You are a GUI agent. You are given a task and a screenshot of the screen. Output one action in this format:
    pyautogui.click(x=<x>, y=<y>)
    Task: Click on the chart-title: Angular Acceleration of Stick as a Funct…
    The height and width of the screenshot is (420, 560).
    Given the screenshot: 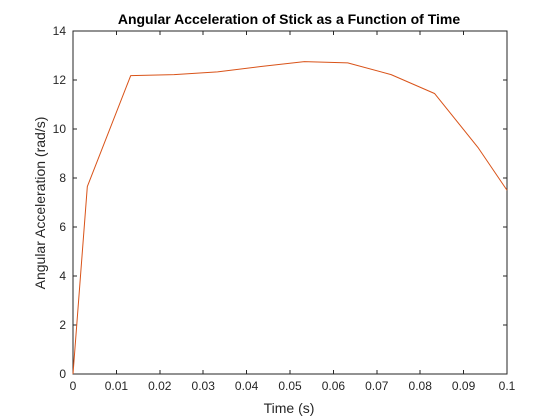 What is the action you would take?
    pyautogui.click(x=289, y=19)
    